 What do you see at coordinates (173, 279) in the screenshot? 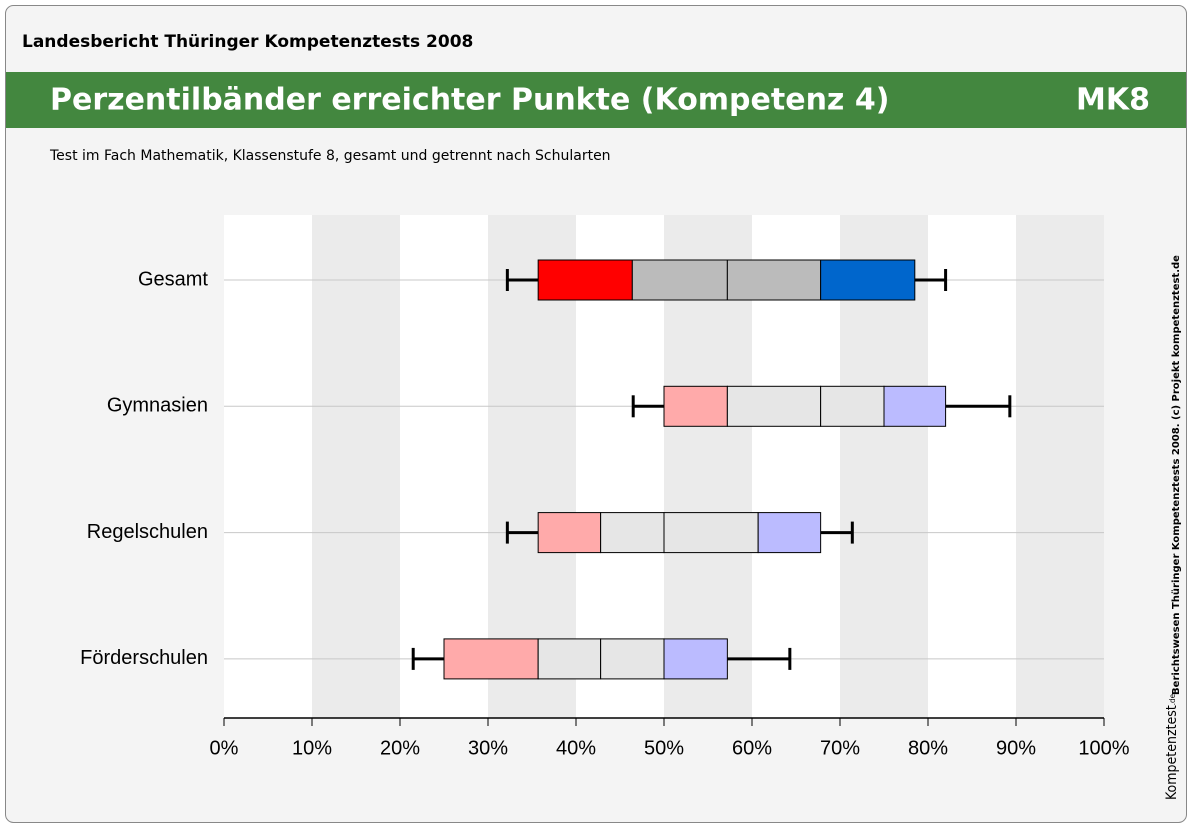
I see `row-label: Gesamt` at bounding box center [173, 279].